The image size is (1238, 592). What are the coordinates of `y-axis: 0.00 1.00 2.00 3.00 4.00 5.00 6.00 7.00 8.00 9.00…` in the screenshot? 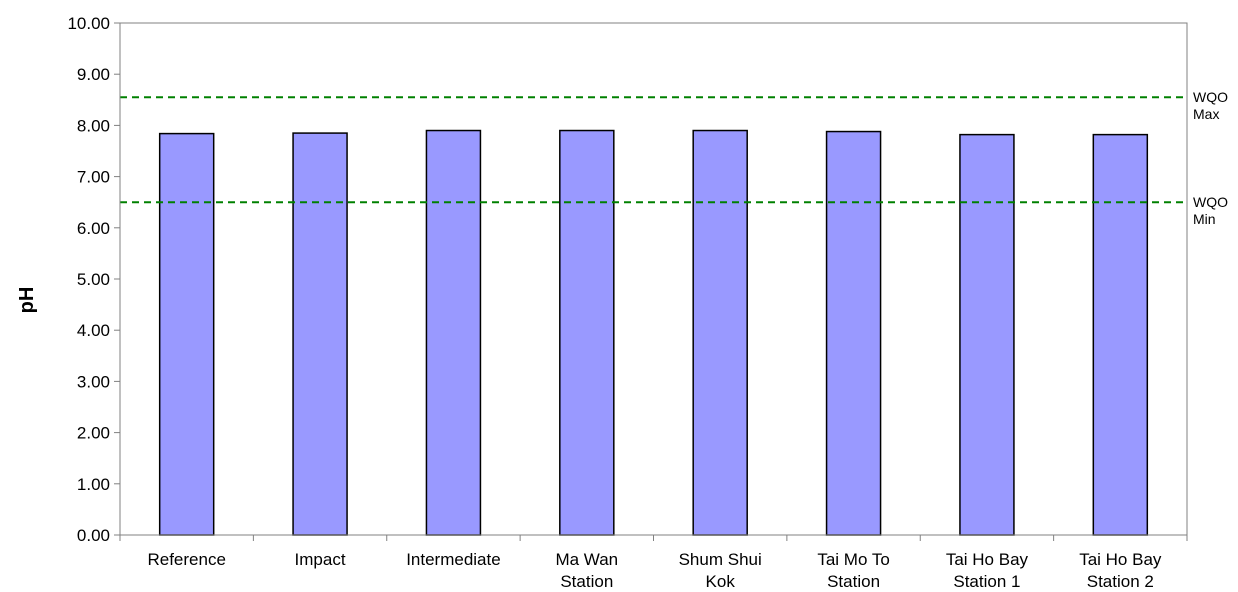 It's located at (94, 279).